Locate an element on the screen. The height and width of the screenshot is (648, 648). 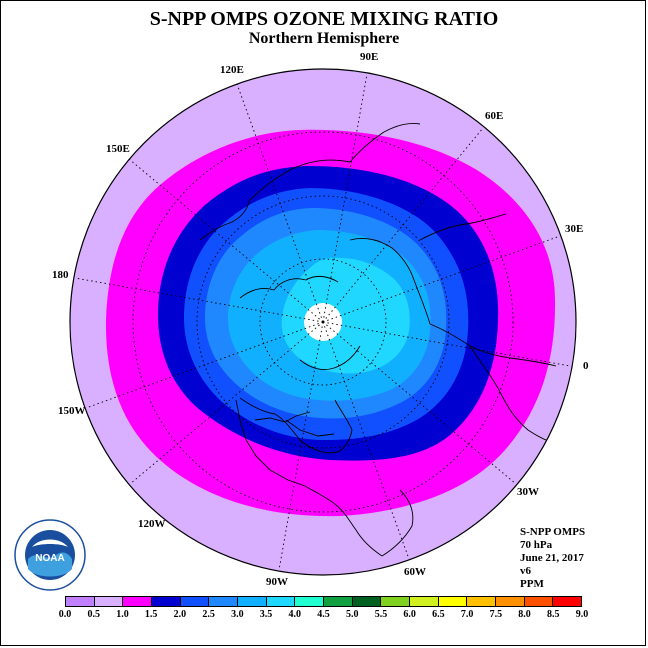
map-subtitle: Northern Hemisphere is located at coordinates (324, 38).